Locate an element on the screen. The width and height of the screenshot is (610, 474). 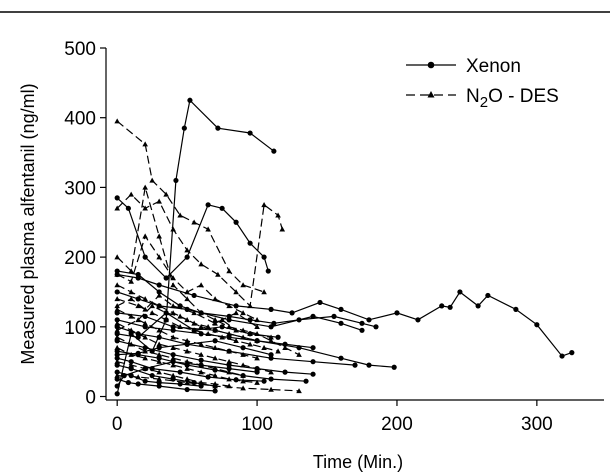
y-tick-label: 0 is located at coordinates (90, 398).